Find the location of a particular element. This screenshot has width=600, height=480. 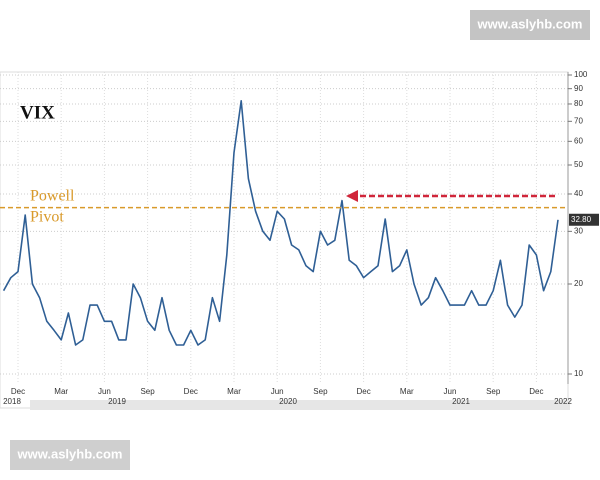

footer-bar is located at coordinates (300, 405).